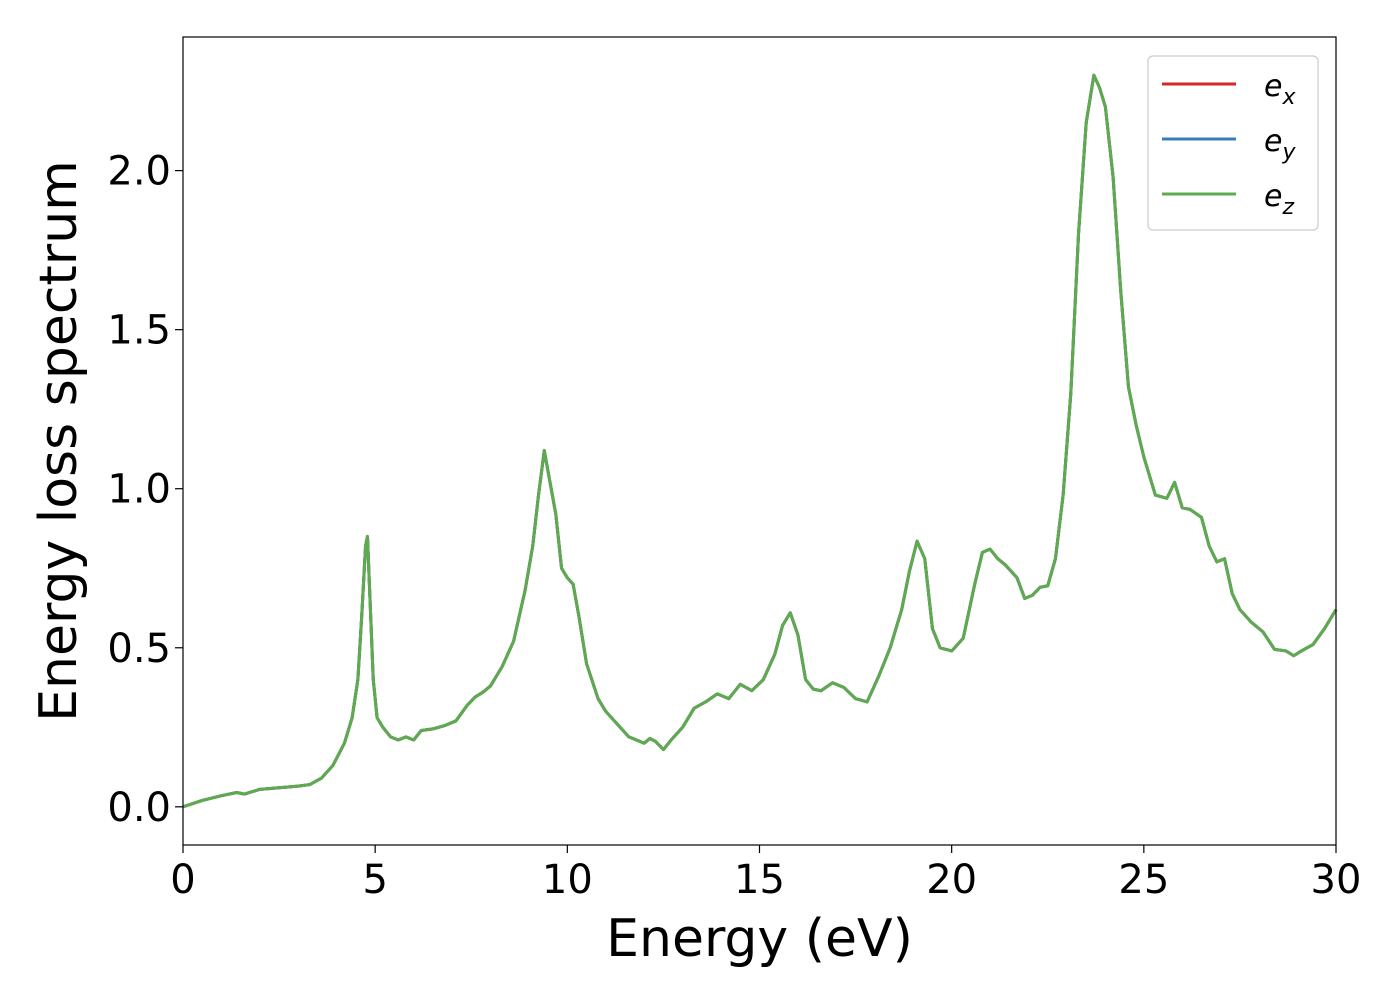 The image size is (1400, 1000). I want to click on x-tick-label: 5, so click(374, 880).